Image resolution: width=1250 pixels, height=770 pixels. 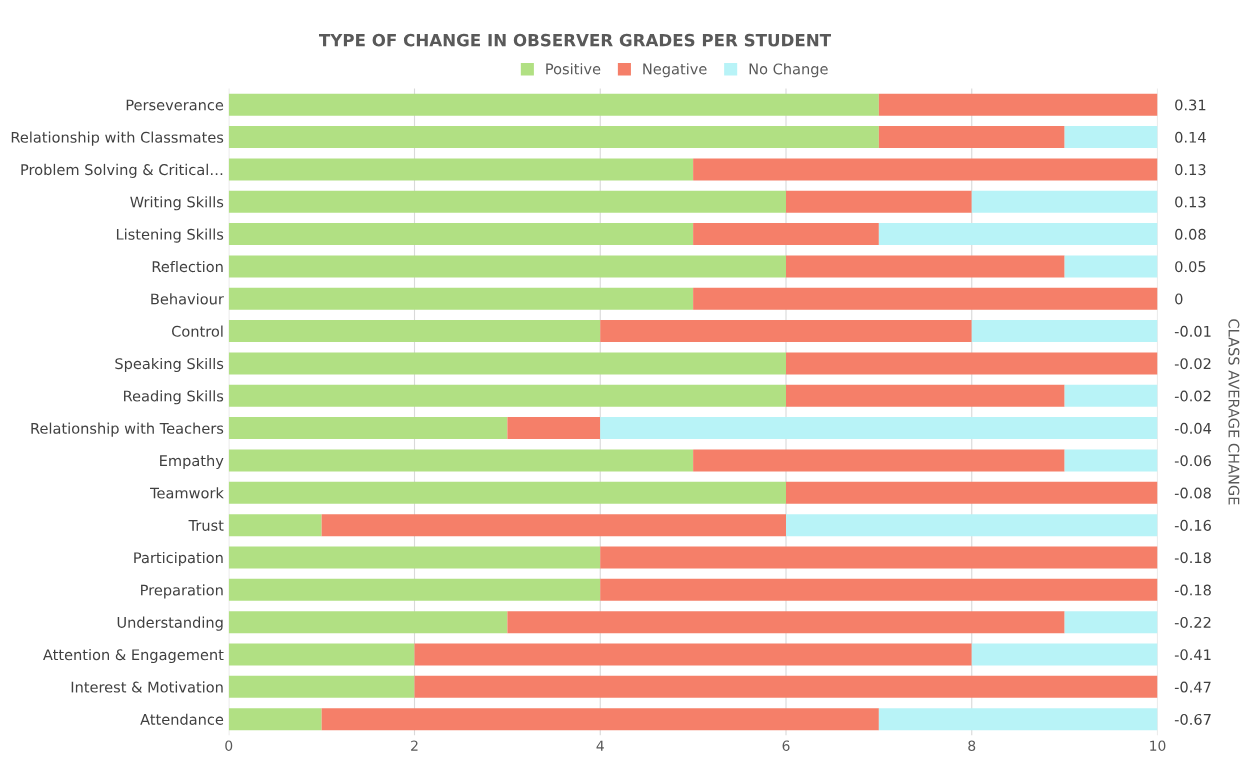 What do you see at coordinates (175, 105) in the screenshot?
I see `y-tick-label: Perseverance` at bounding box center [175, 105].